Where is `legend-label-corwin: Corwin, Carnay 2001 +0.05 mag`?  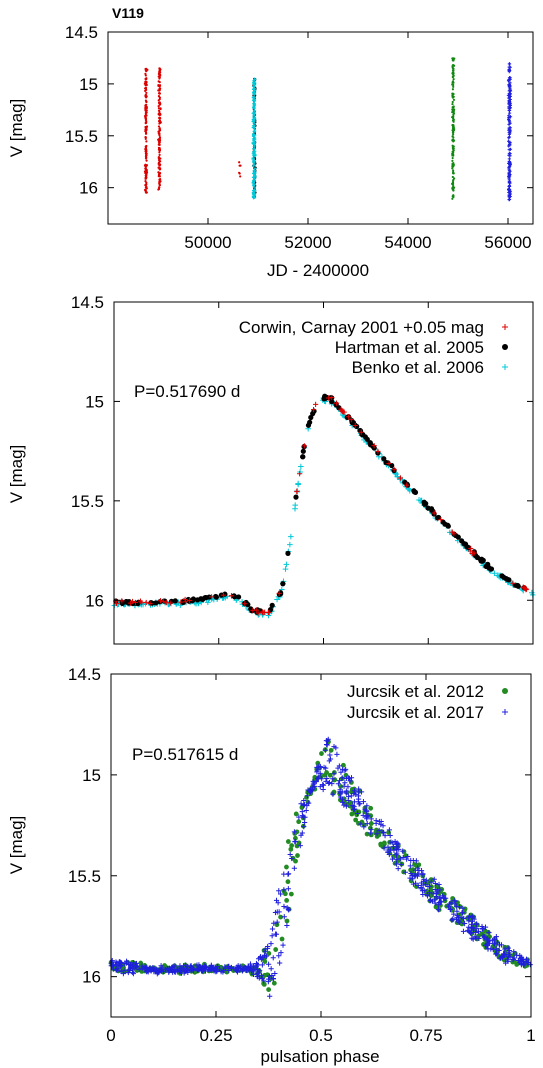 legend-label-corwin: Corwin, Carnay 2001 +0.05 mag is located at coordinates (361, 327).